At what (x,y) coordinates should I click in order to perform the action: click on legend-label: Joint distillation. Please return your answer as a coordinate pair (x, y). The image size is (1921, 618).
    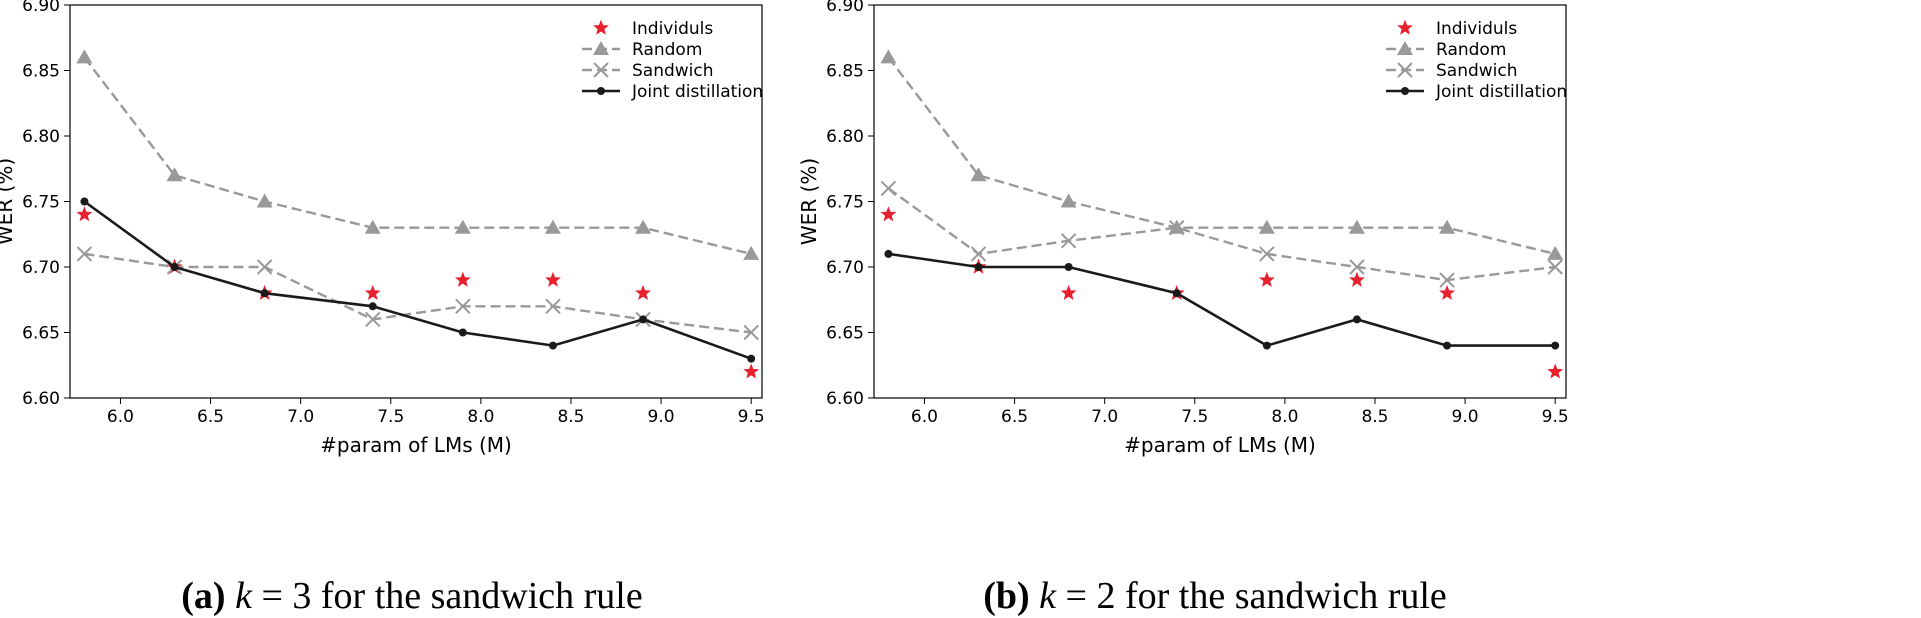
    Looking at the image, I should click on (1501, 92).